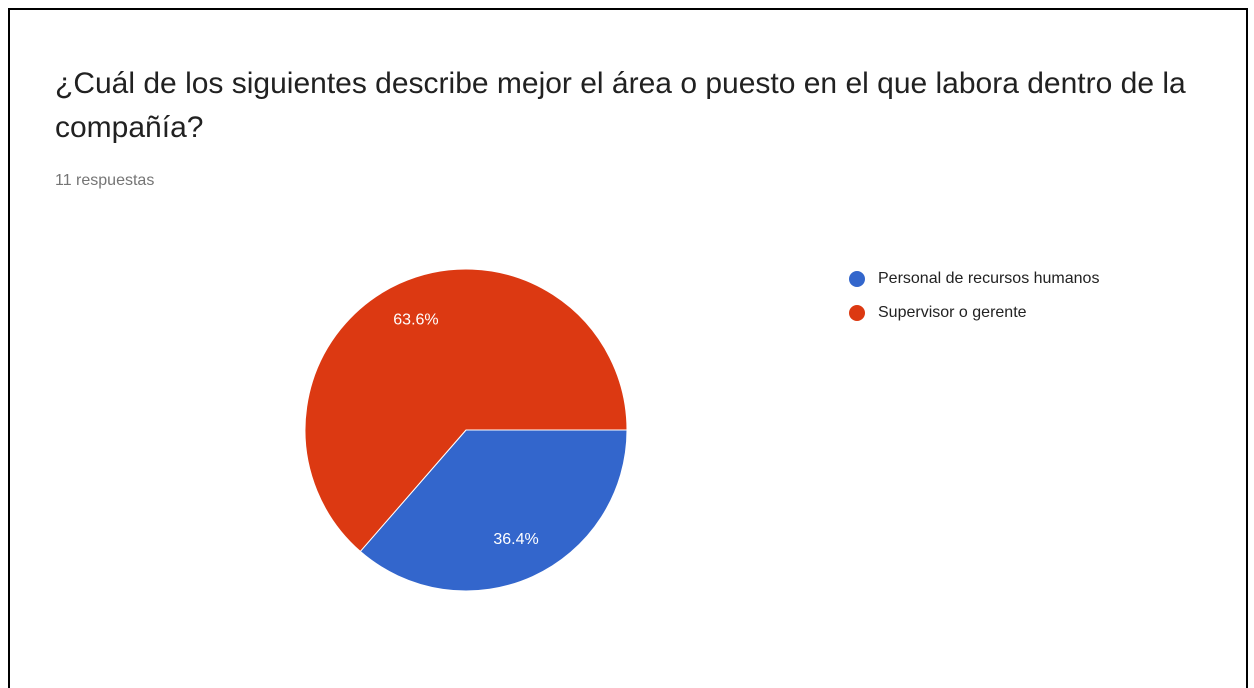 The width and height of the screenshot is (1254, 688). Describe the element at coordinates (952, 312) in the screenshot. I see `legend-label: Supervisor o gerente` at that location.